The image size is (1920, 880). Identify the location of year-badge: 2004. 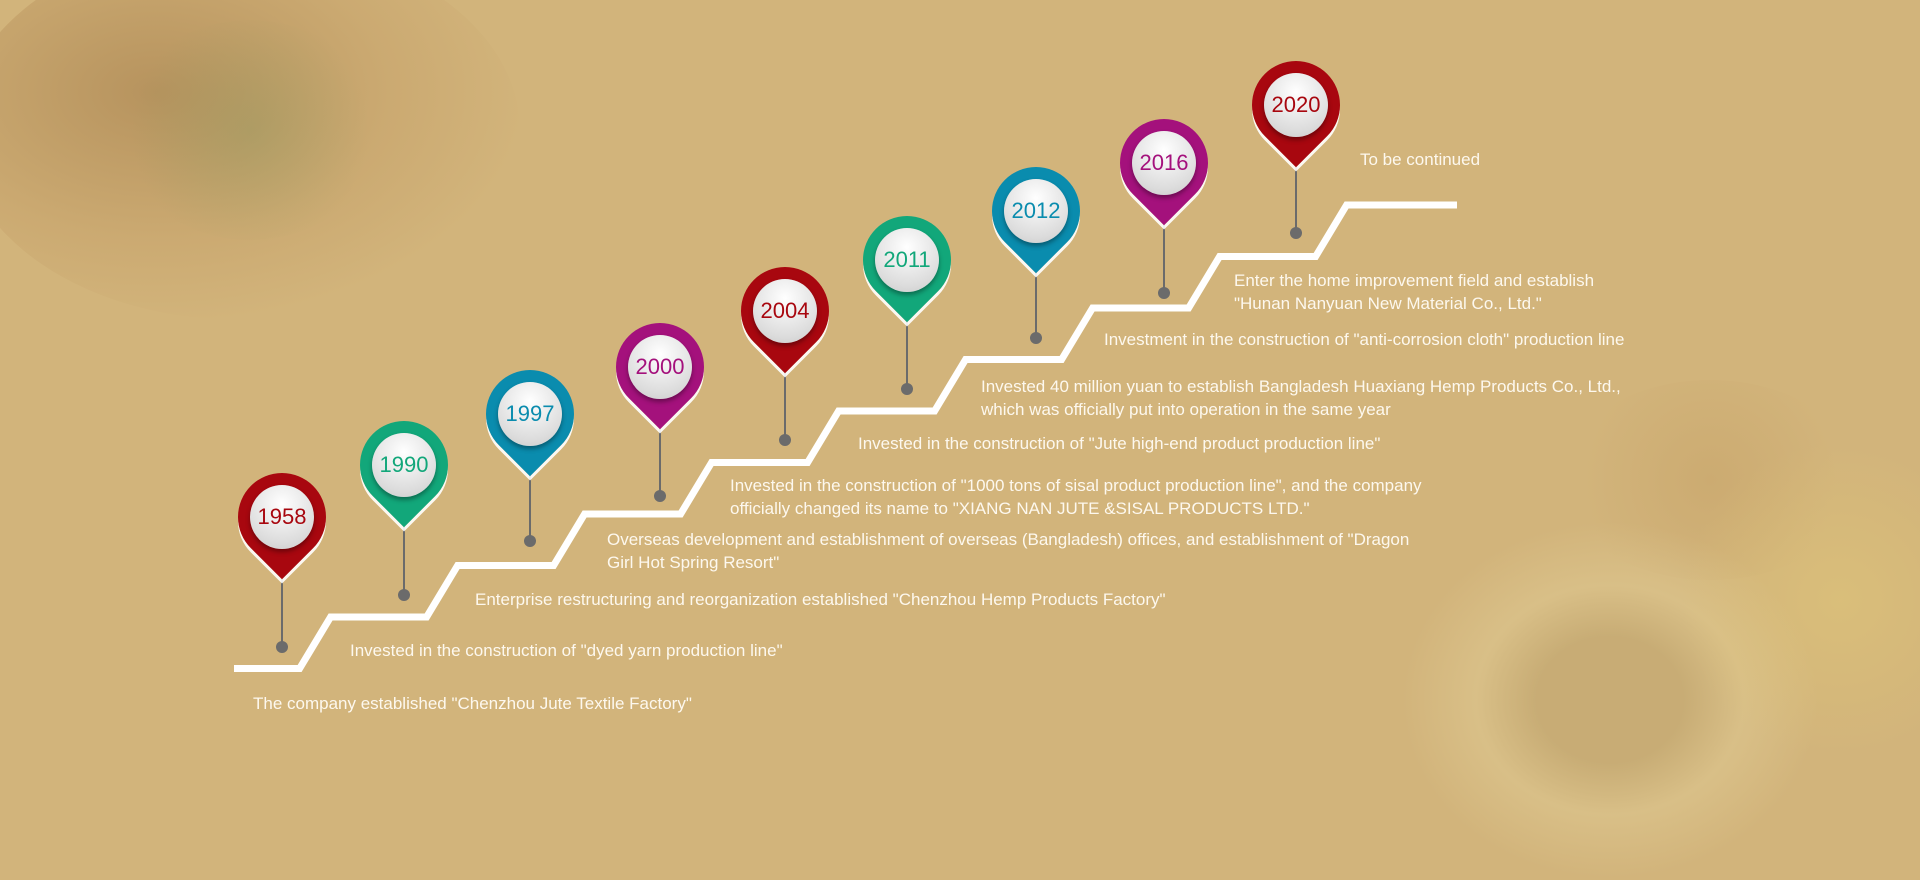
(785, 311).